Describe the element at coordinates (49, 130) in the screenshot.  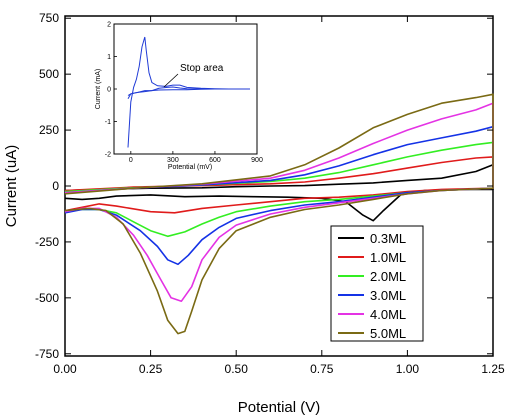
I see `y-tick-label: 250` at that location.